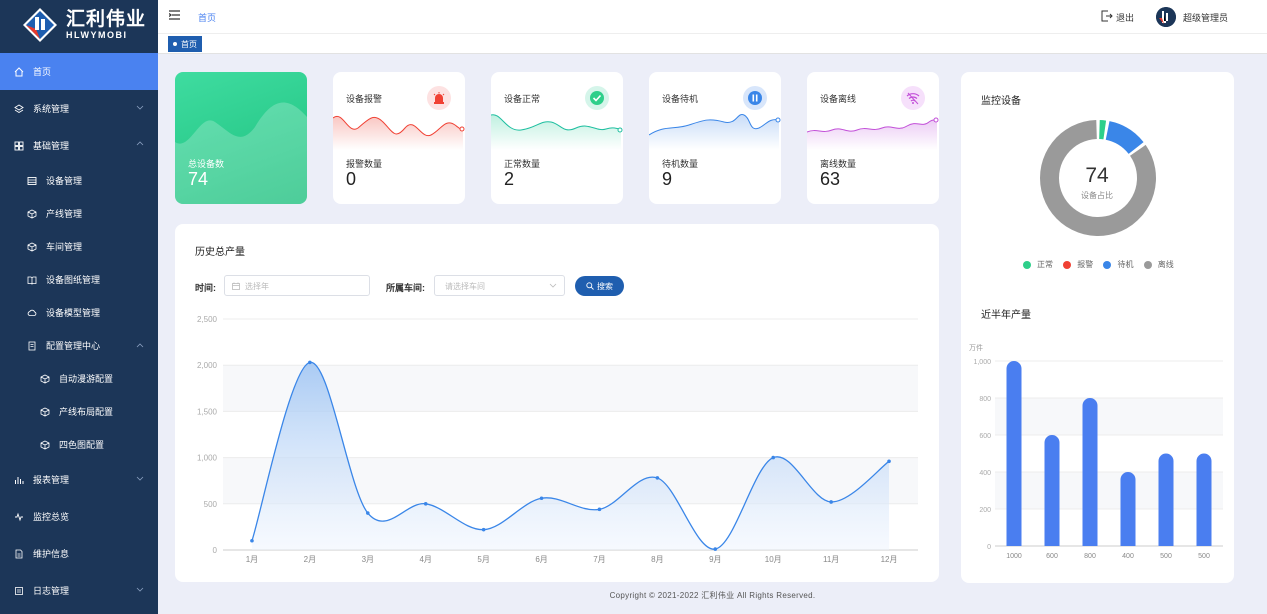 This screenshot has height=614, width=1267. I want to click on kpi-total-label: 总设备数, so click(206, 164).